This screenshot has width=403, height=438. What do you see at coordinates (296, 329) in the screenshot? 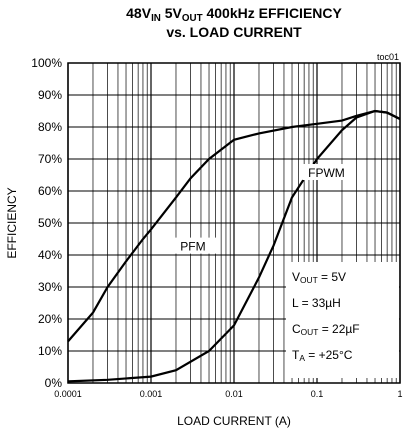
I see `text-part: C` at bounding box center [296, 329].